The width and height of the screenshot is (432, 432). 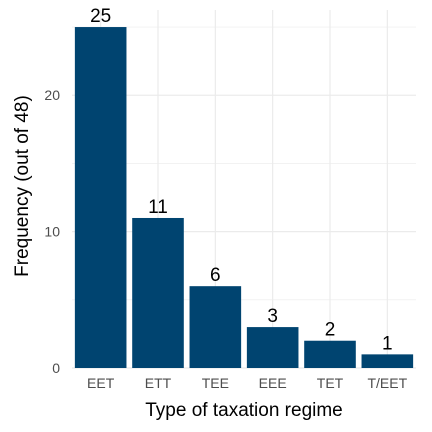 I want to click on x-tick-label: TEE, so click(x=215, y=383).